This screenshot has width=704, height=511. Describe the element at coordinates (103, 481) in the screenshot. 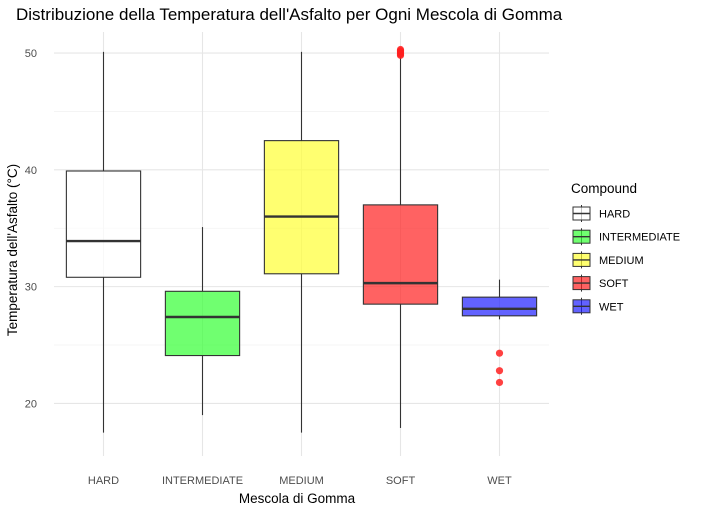

I see `x-tick-label: HARD` at that location.